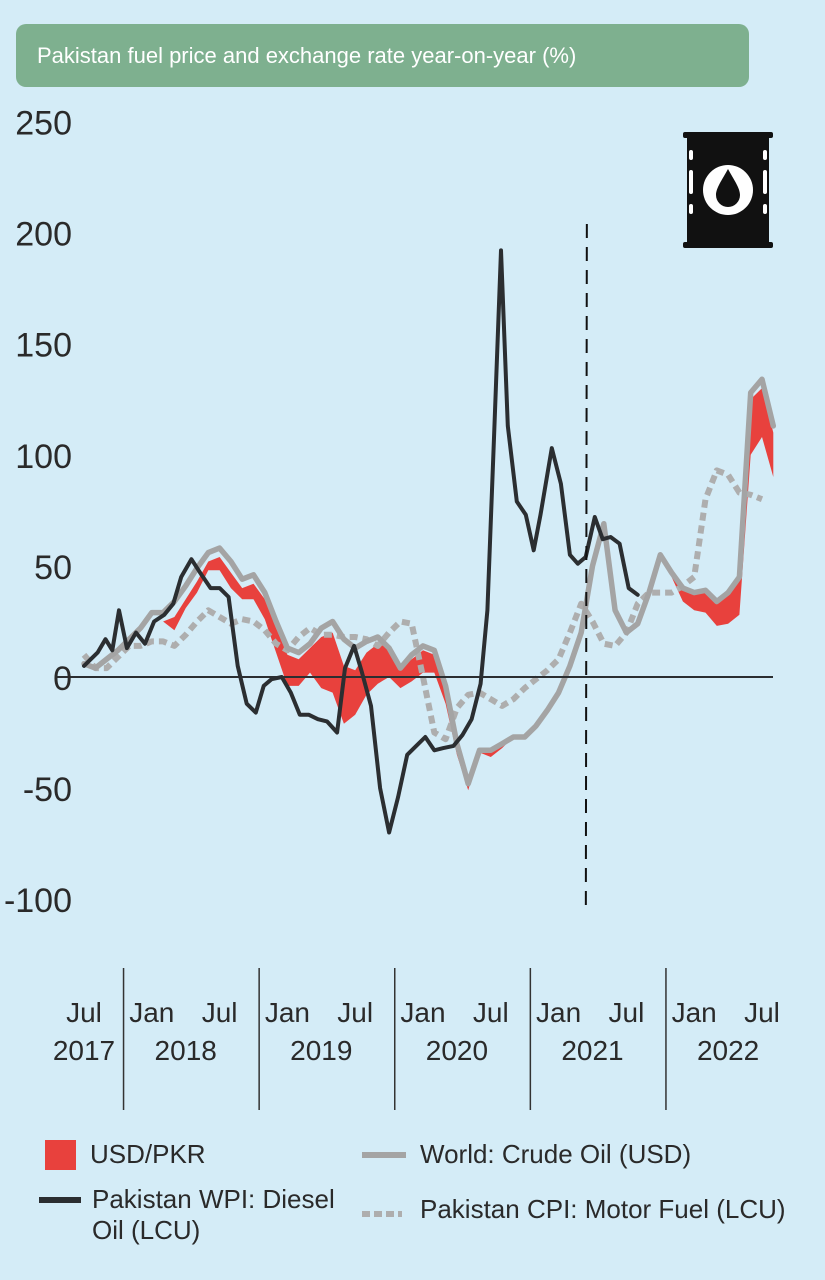  I want to click on event-dashed-line, so click(586, 565).